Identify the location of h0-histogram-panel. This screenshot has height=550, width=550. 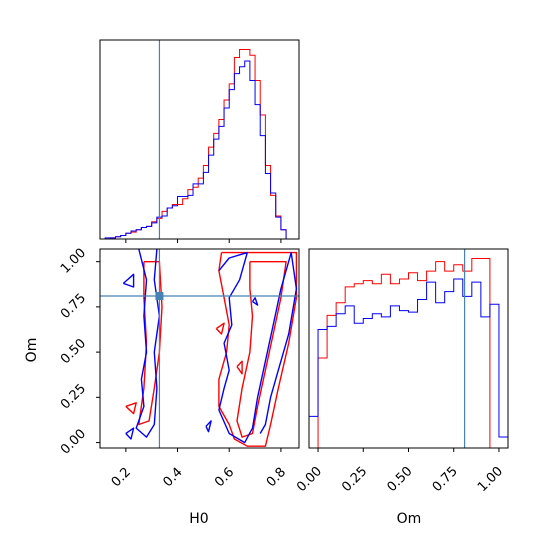
(199, 141).